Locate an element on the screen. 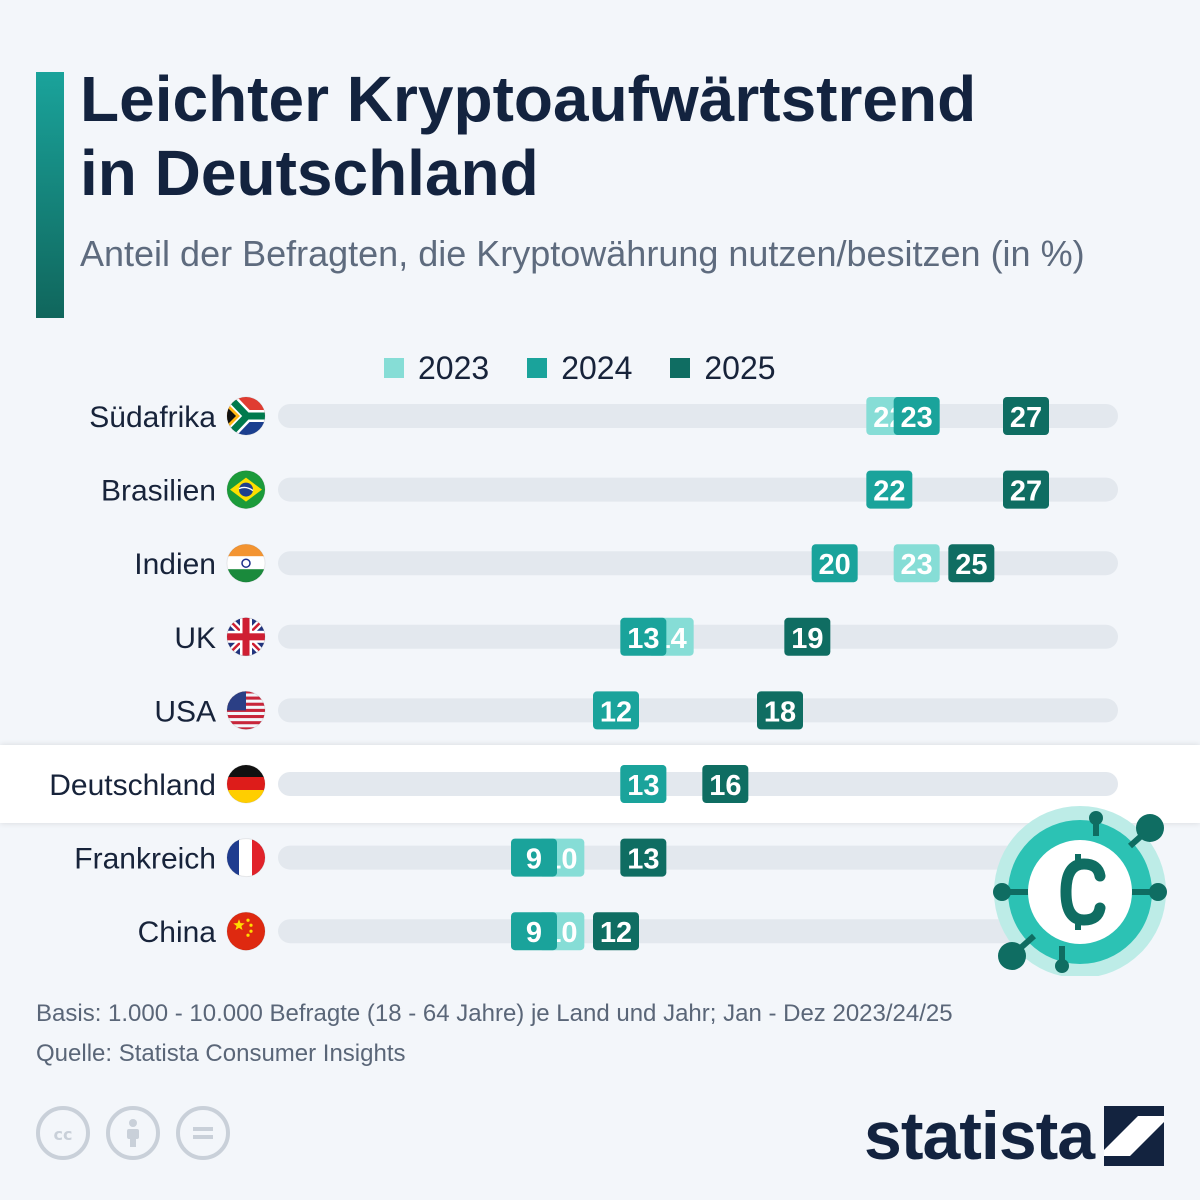 The height and width of the screenshot is (1200, 1200). data-label-brasilien-2025: 27 is located at coordinates (1026, 492).